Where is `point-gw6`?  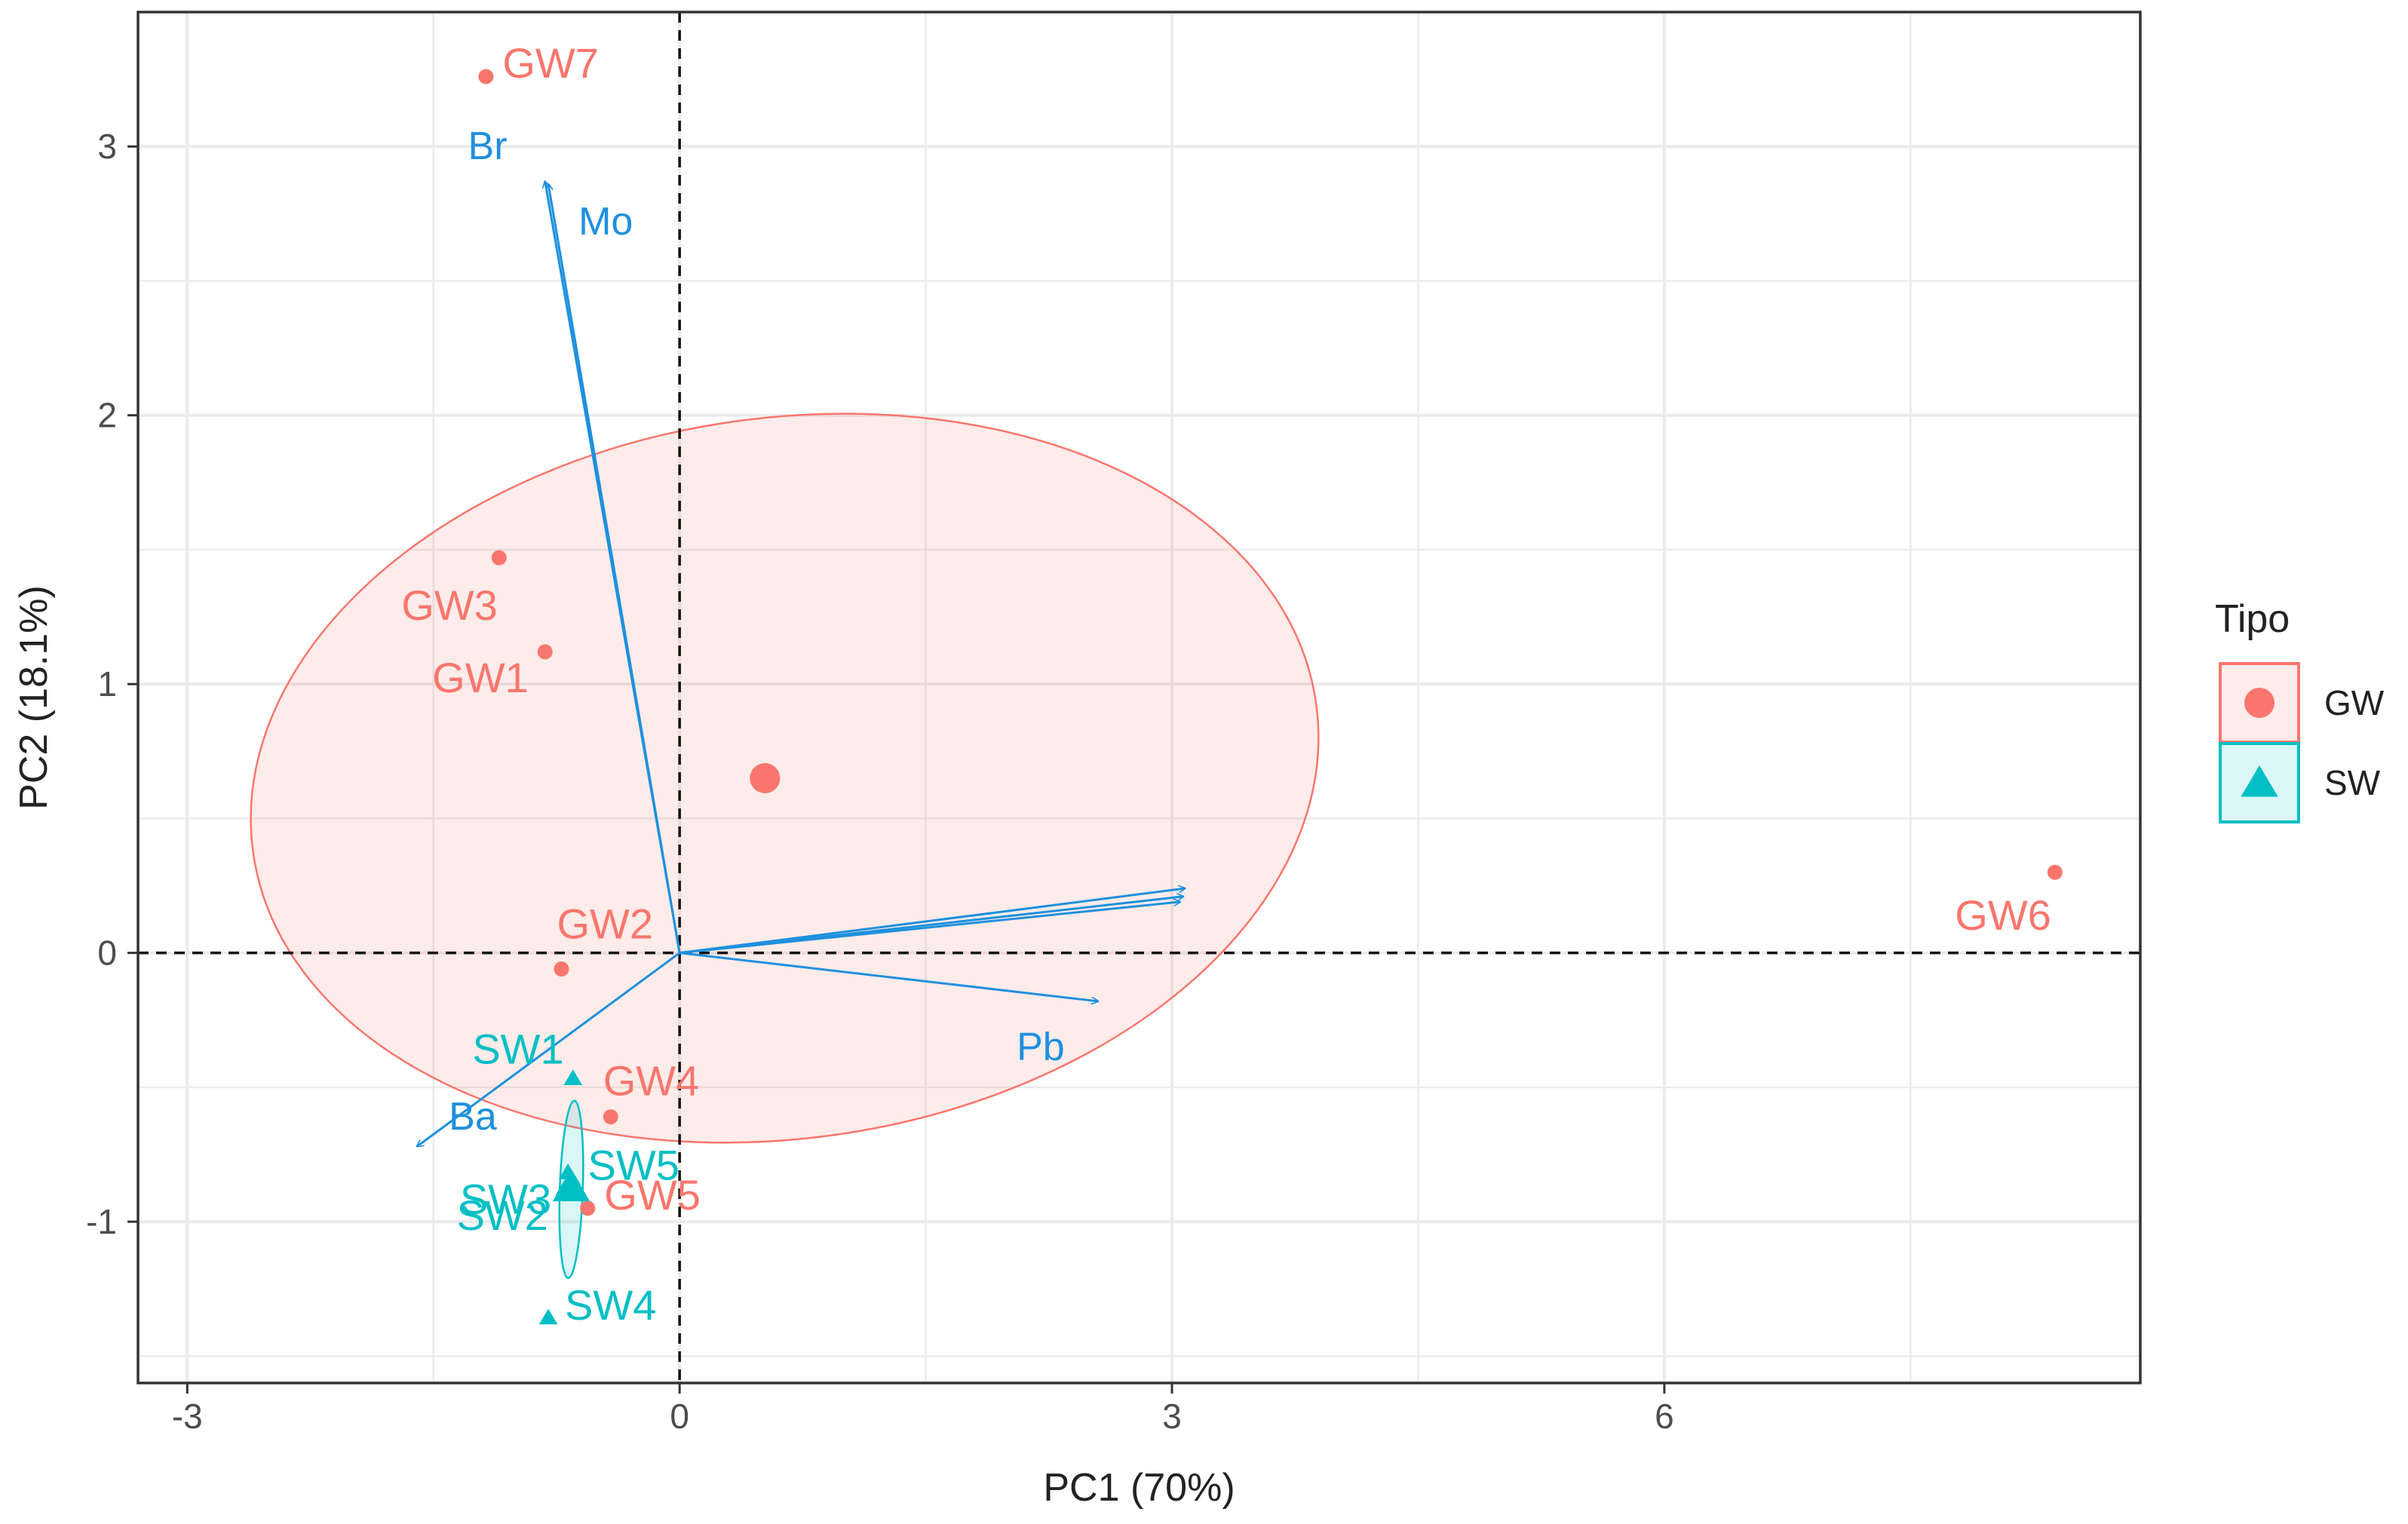 point-gw6 is located at coordinates (2055, 872).